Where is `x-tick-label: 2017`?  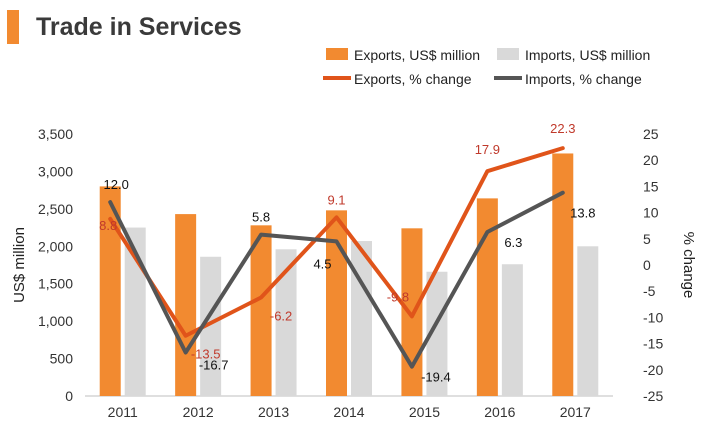 x-tick-label: 2017 is located at coordinates (575, 412).